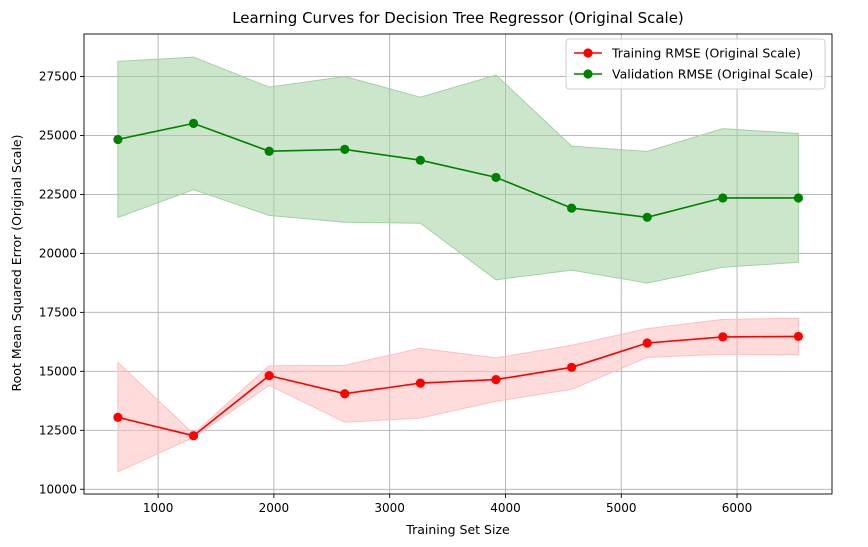 The image size is (868, 547). What do you see at coordinates (457, 529) in the screenshot?
I see `x-axis-label: Training Set Size` at bounding box center [457, 529].